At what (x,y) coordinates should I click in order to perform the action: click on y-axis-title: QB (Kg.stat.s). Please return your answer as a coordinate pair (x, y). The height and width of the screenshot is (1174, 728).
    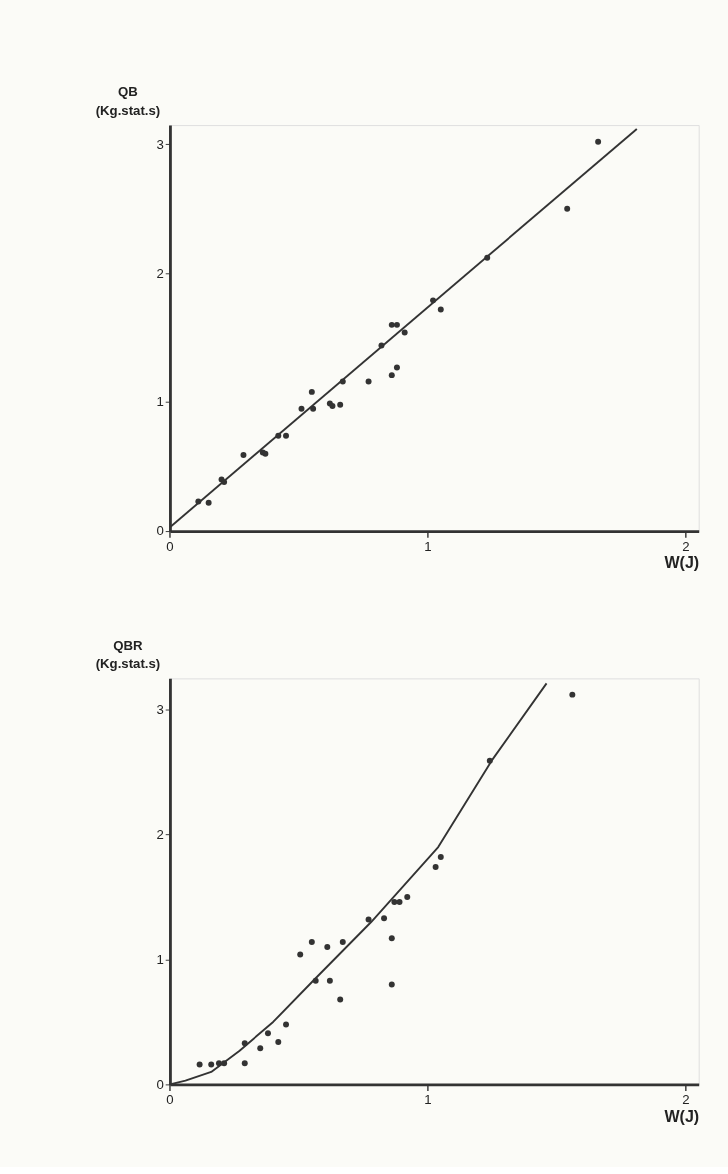
    Looking at the image, I should click on (128, 101).